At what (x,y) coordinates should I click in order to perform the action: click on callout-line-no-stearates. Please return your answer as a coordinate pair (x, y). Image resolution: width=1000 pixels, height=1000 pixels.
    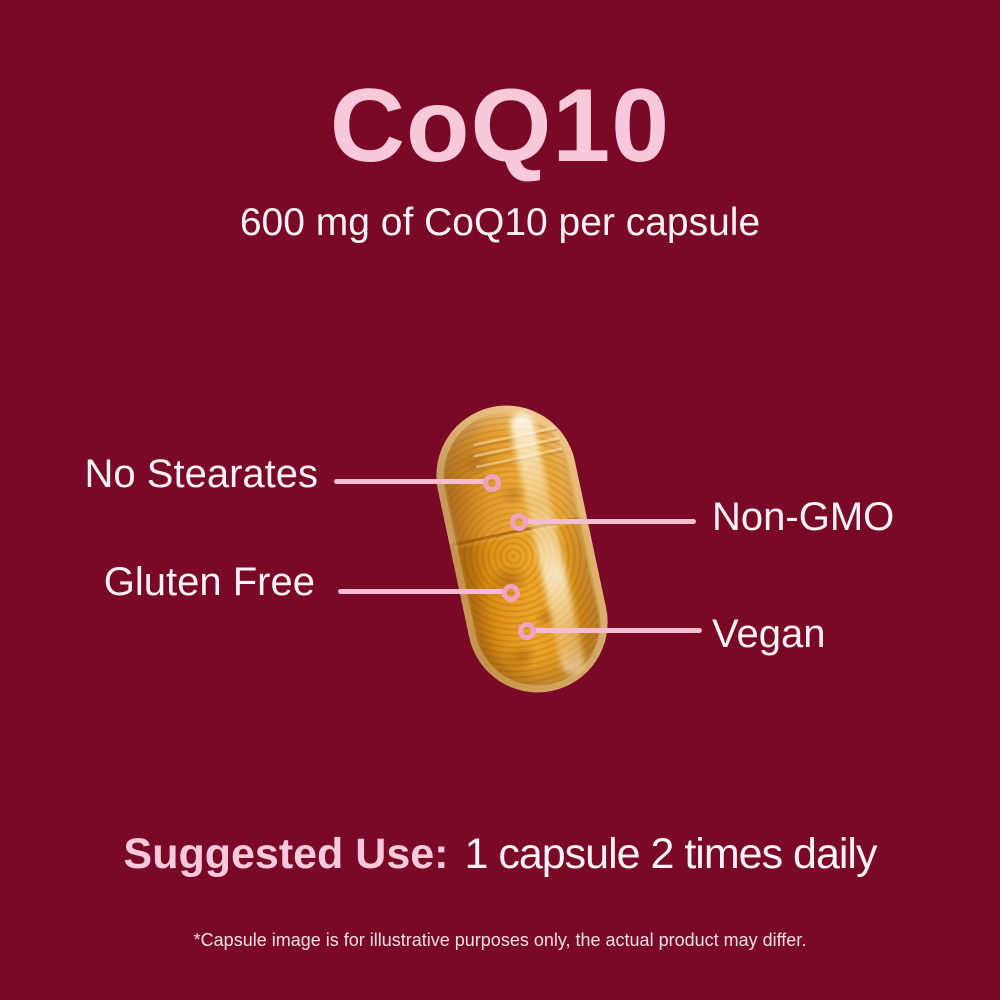
    Looking at the image, I should click on (410, 481).